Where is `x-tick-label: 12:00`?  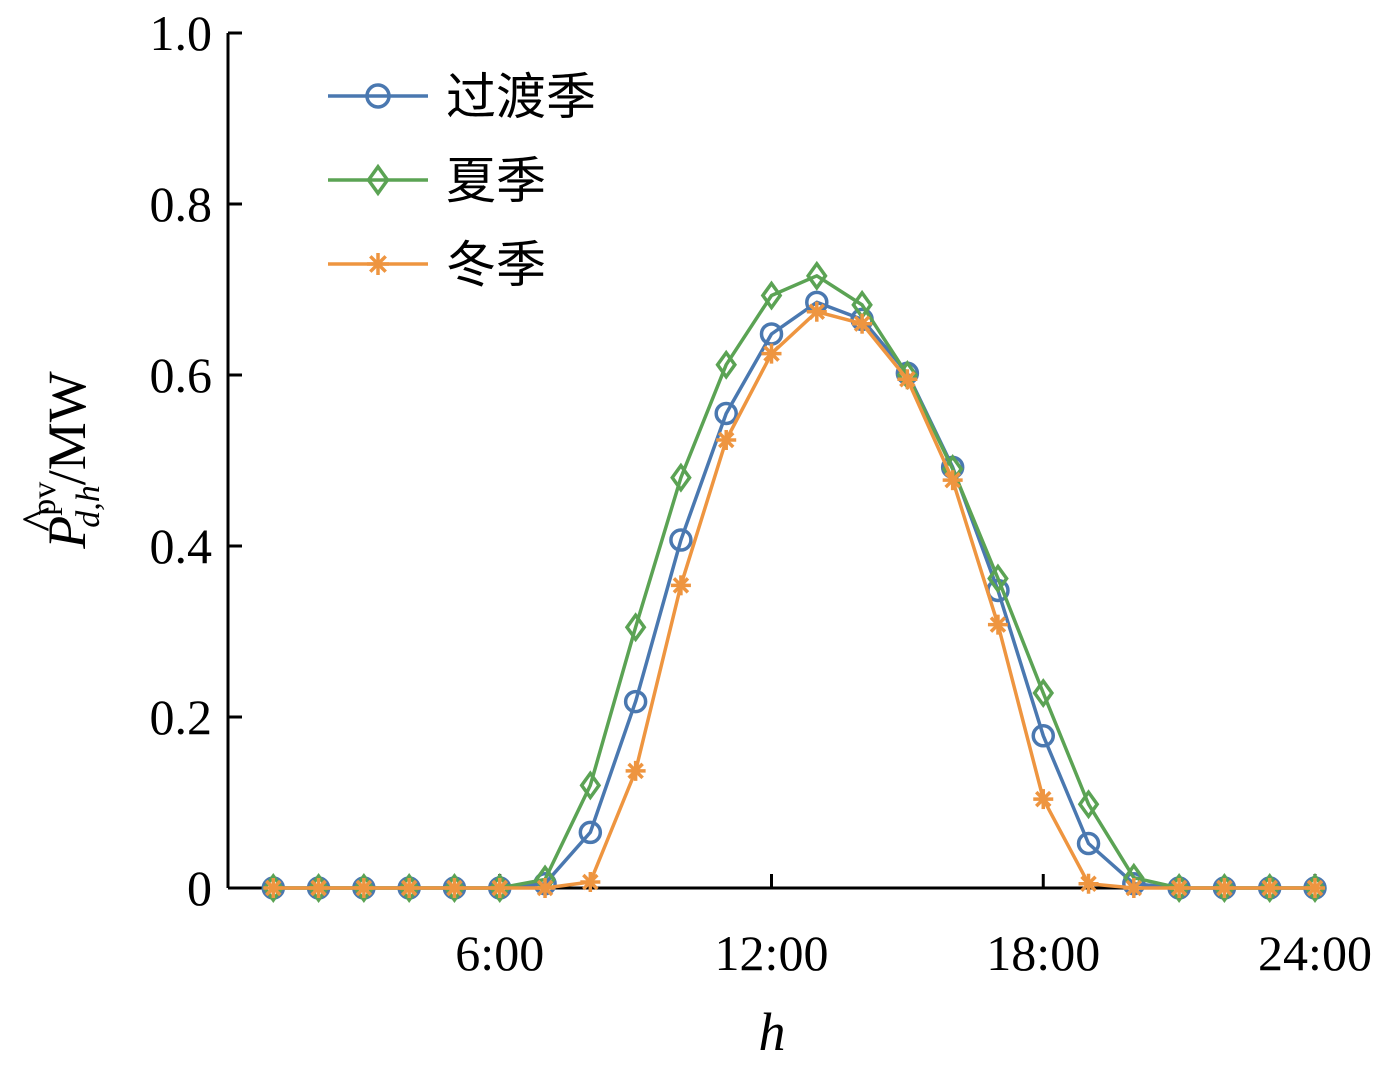
x-tick-label: 12:00 is located at coordinates (772, 953).